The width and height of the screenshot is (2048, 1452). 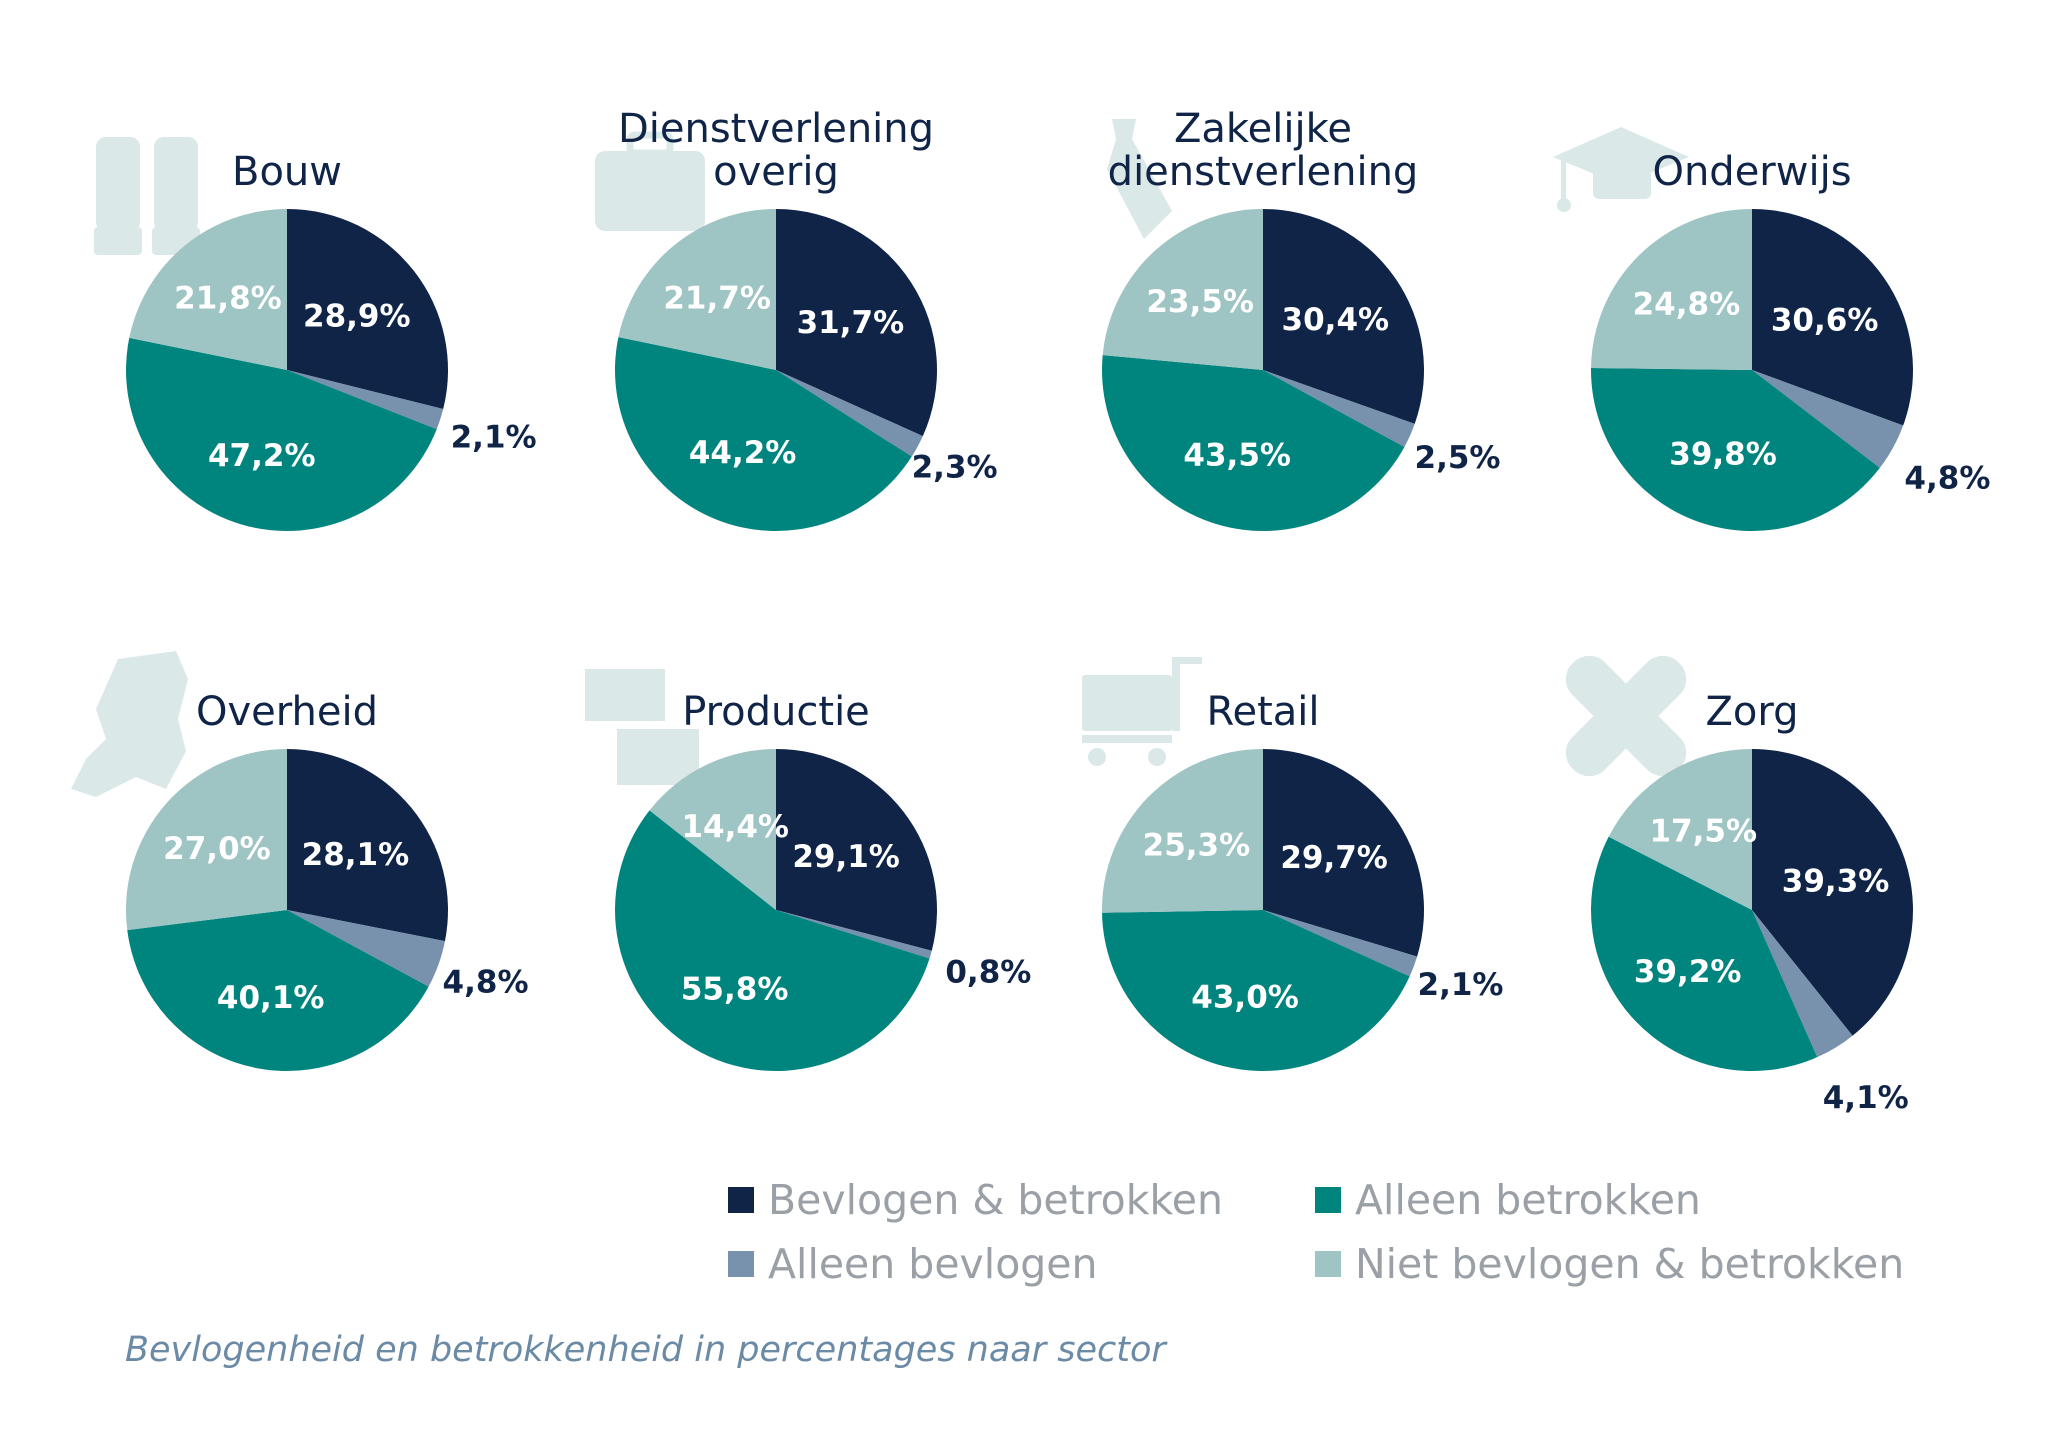 What do you see at coordinates (776, 712) in the screenshot?
I see `chart-title: Productie` at bounding box center [776, 712].